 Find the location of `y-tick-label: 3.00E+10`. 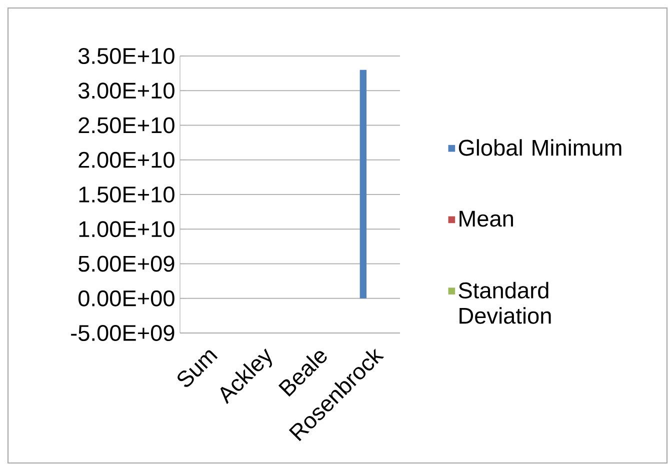

y-tick-label: 3.00E+10 is located at coordinates (126, 90).